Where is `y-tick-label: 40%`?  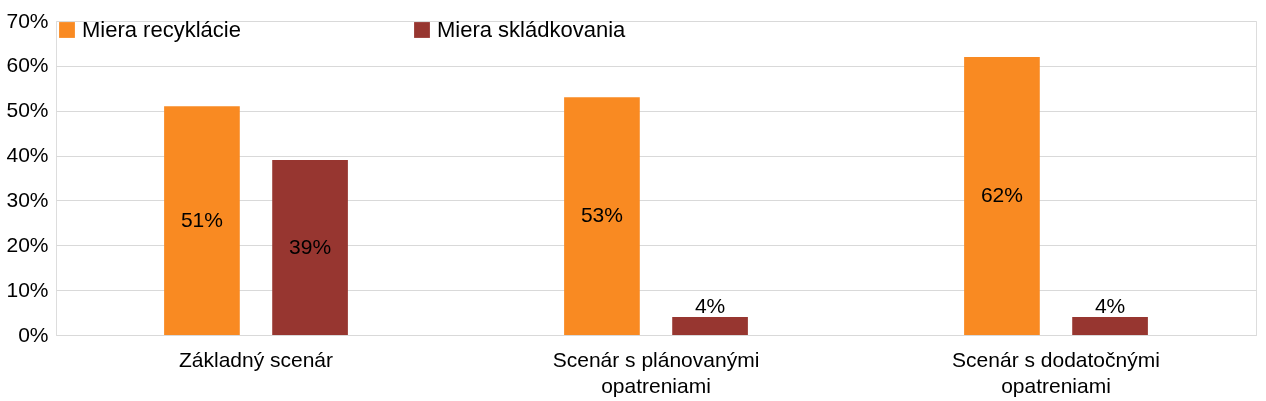
y-tick-label: 40% is located at coordinates (27, 155).